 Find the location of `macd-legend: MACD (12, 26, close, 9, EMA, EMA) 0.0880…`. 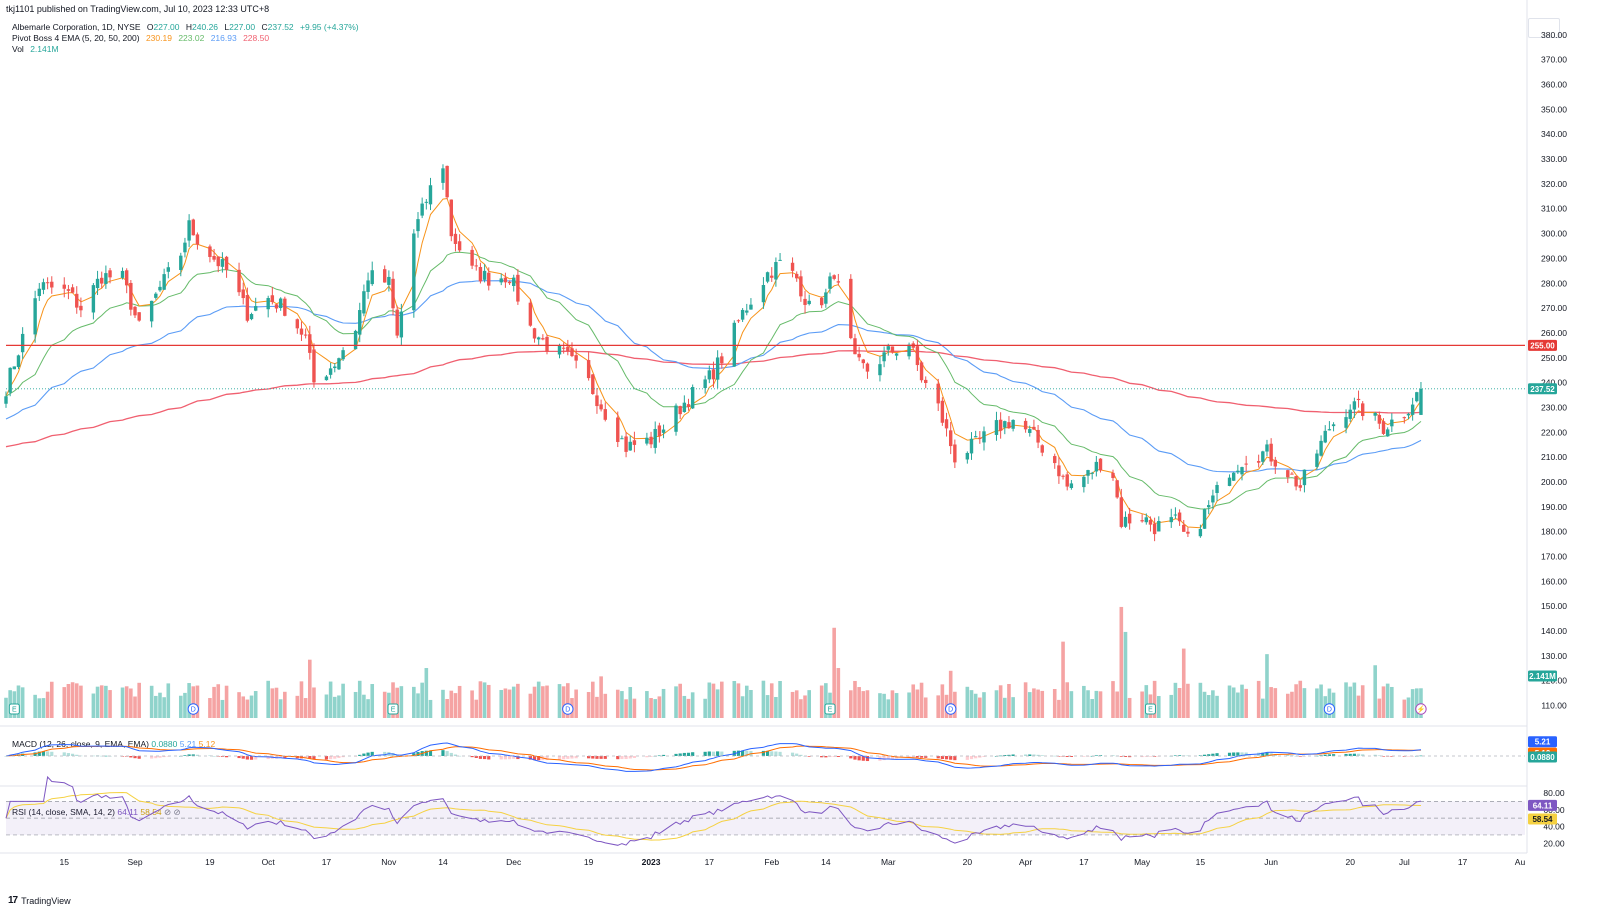

macd-legend: MACD (12, 26, close, 9, EMA, EMA) 0.0880… is located at coordinates (113, 744).